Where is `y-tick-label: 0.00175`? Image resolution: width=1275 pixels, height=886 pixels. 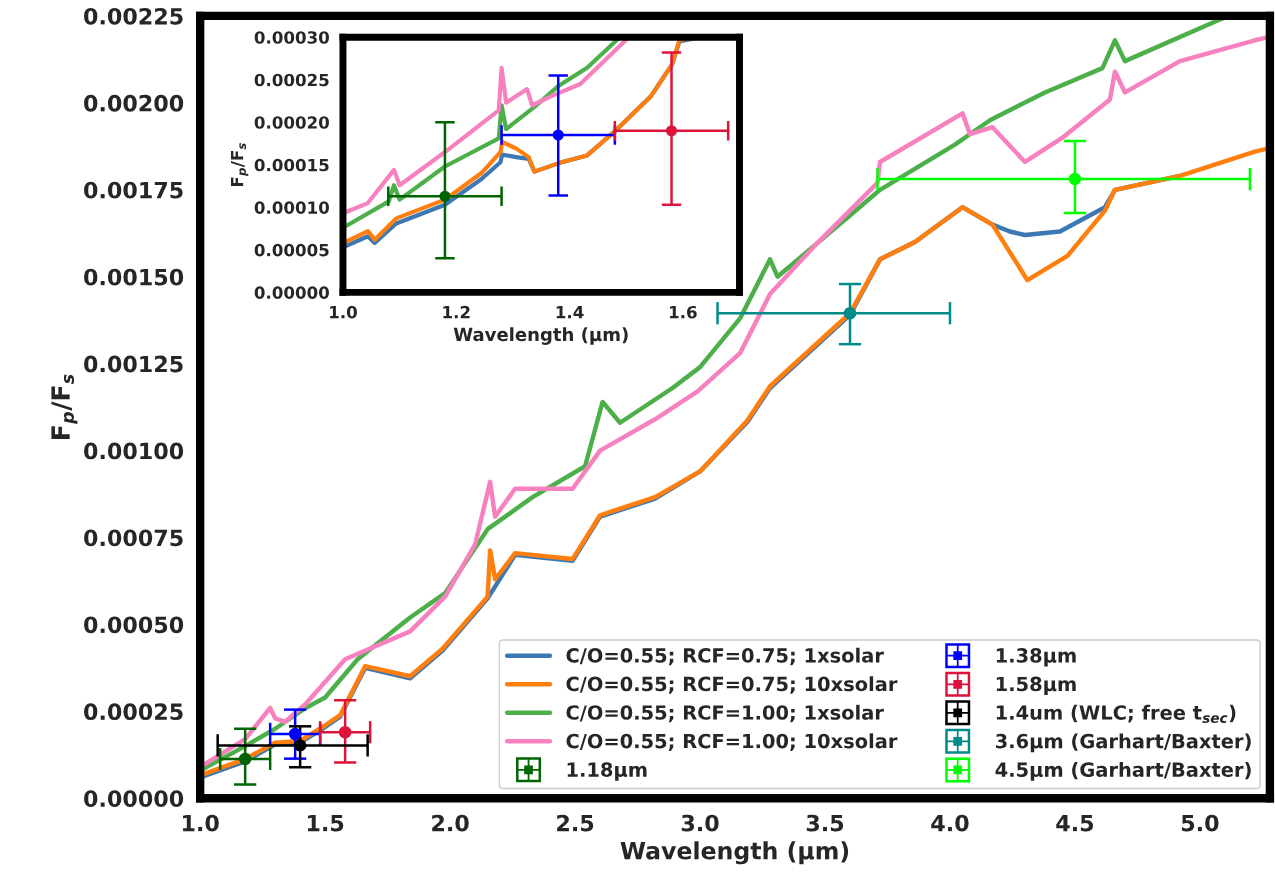
y-tick-label: 0.00175 is located at coordinates (133, 190).